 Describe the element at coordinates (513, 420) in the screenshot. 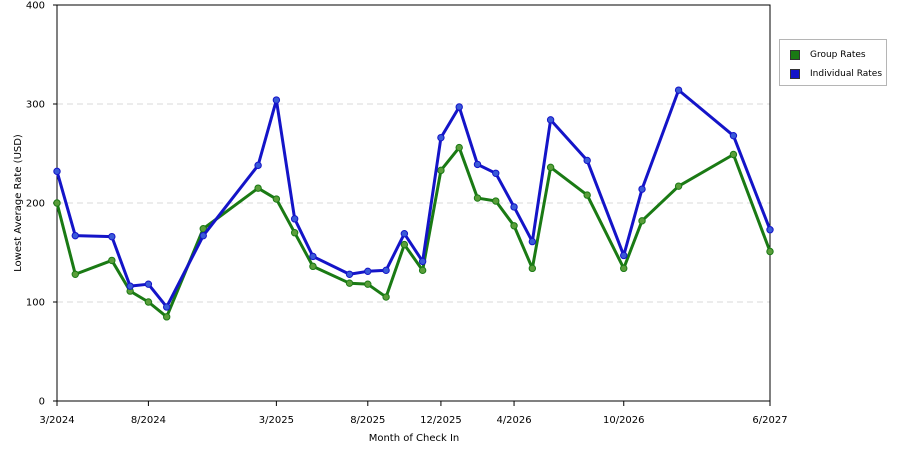

I see `x-tick-label: 4/2026` at that location.